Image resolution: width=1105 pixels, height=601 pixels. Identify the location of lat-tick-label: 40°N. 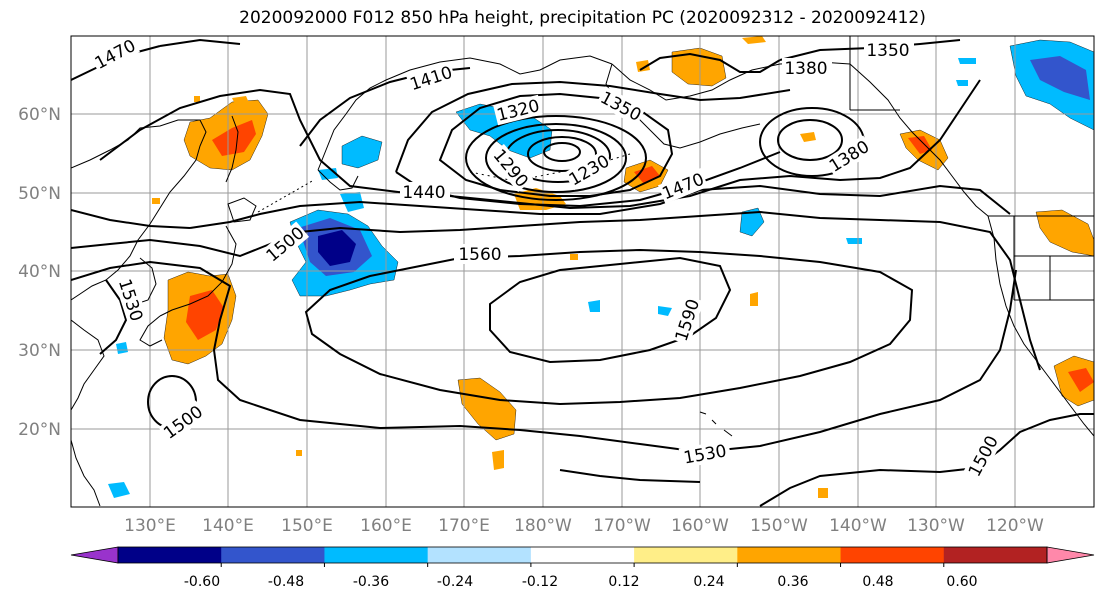
(39, 272).